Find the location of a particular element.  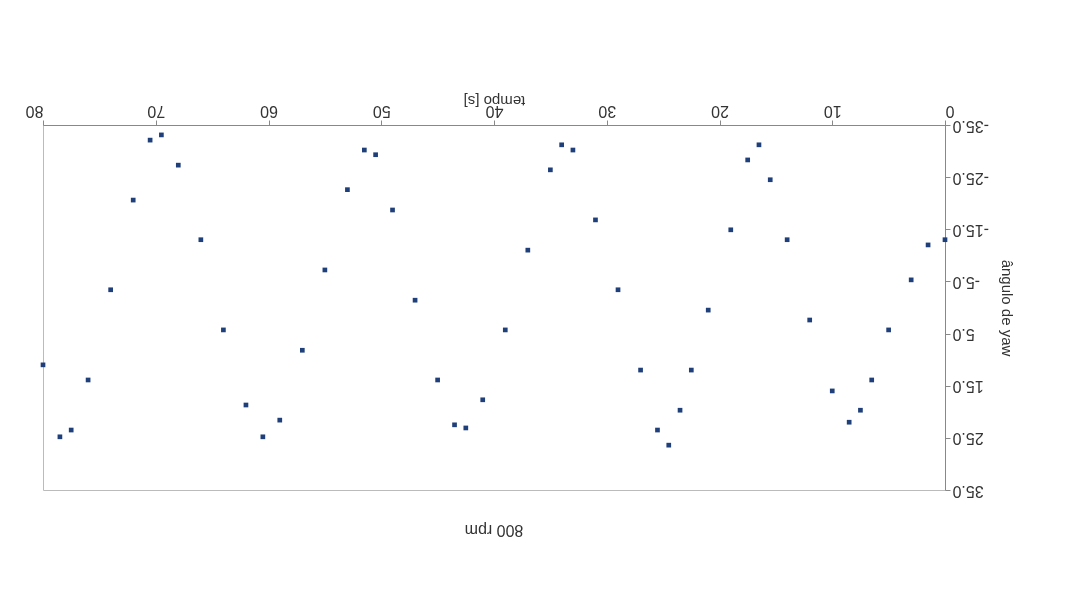

x-tick-label: 0 is located at coordinates (950, 111).